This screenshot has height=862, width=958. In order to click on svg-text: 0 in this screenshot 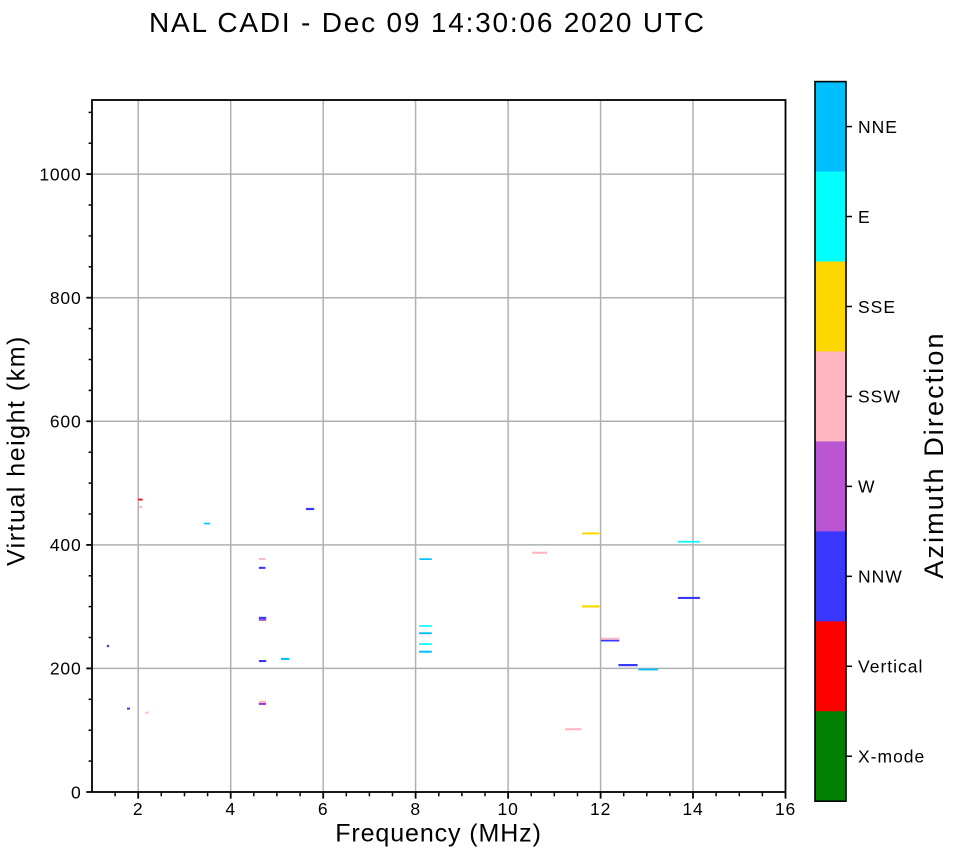, I will do `click(76, 792)`.